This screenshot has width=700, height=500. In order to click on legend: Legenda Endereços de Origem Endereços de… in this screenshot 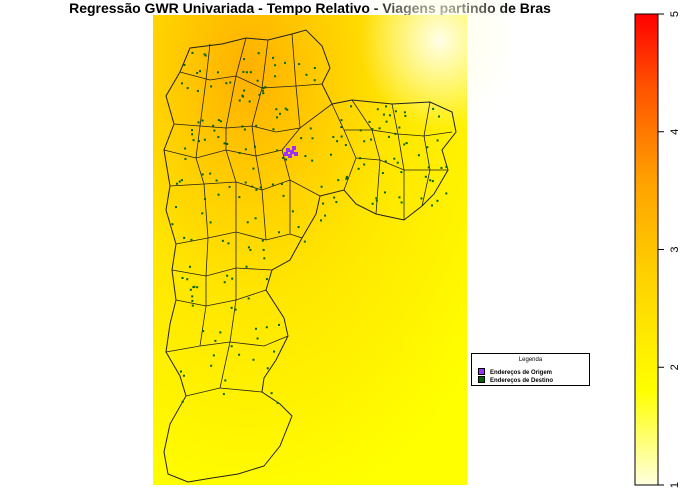, I will do `click(530, 369)`.